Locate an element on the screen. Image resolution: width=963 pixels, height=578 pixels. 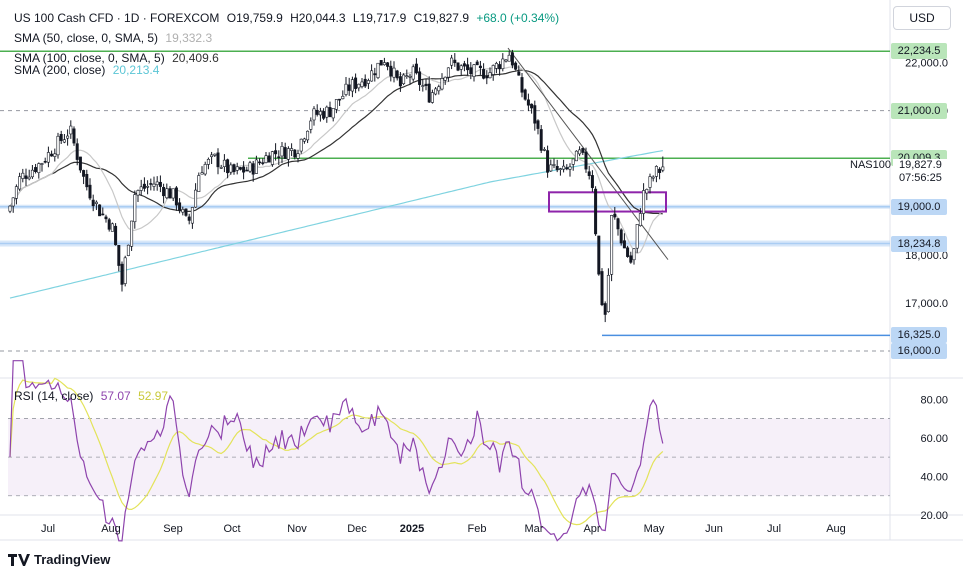
tradingview-logo: TradingView is located at coordinates (59, 559).